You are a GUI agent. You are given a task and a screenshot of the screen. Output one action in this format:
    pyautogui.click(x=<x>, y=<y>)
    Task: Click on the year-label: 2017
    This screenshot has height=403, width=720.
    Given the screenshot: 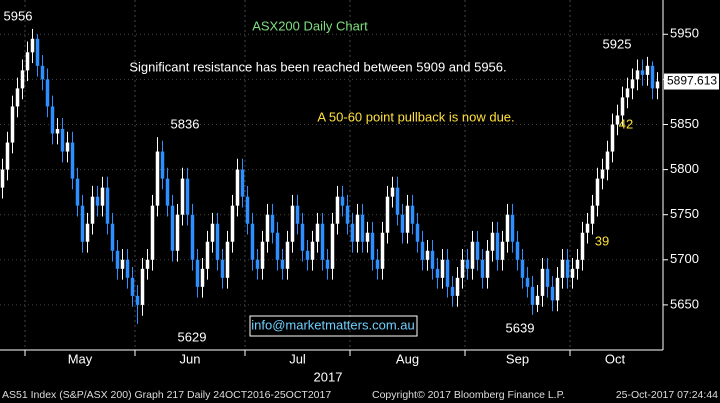 What is the action you would take?
    pyautogui.click(x=328, y=376)
    